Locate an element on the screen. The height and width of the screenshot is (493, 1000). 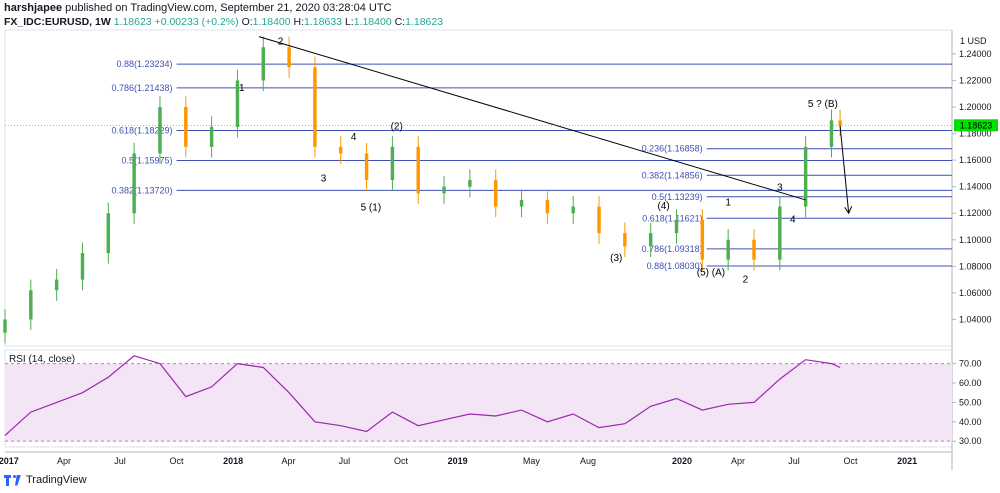
price-tick-label: 1.24000 is located at coordinates (975, 54).